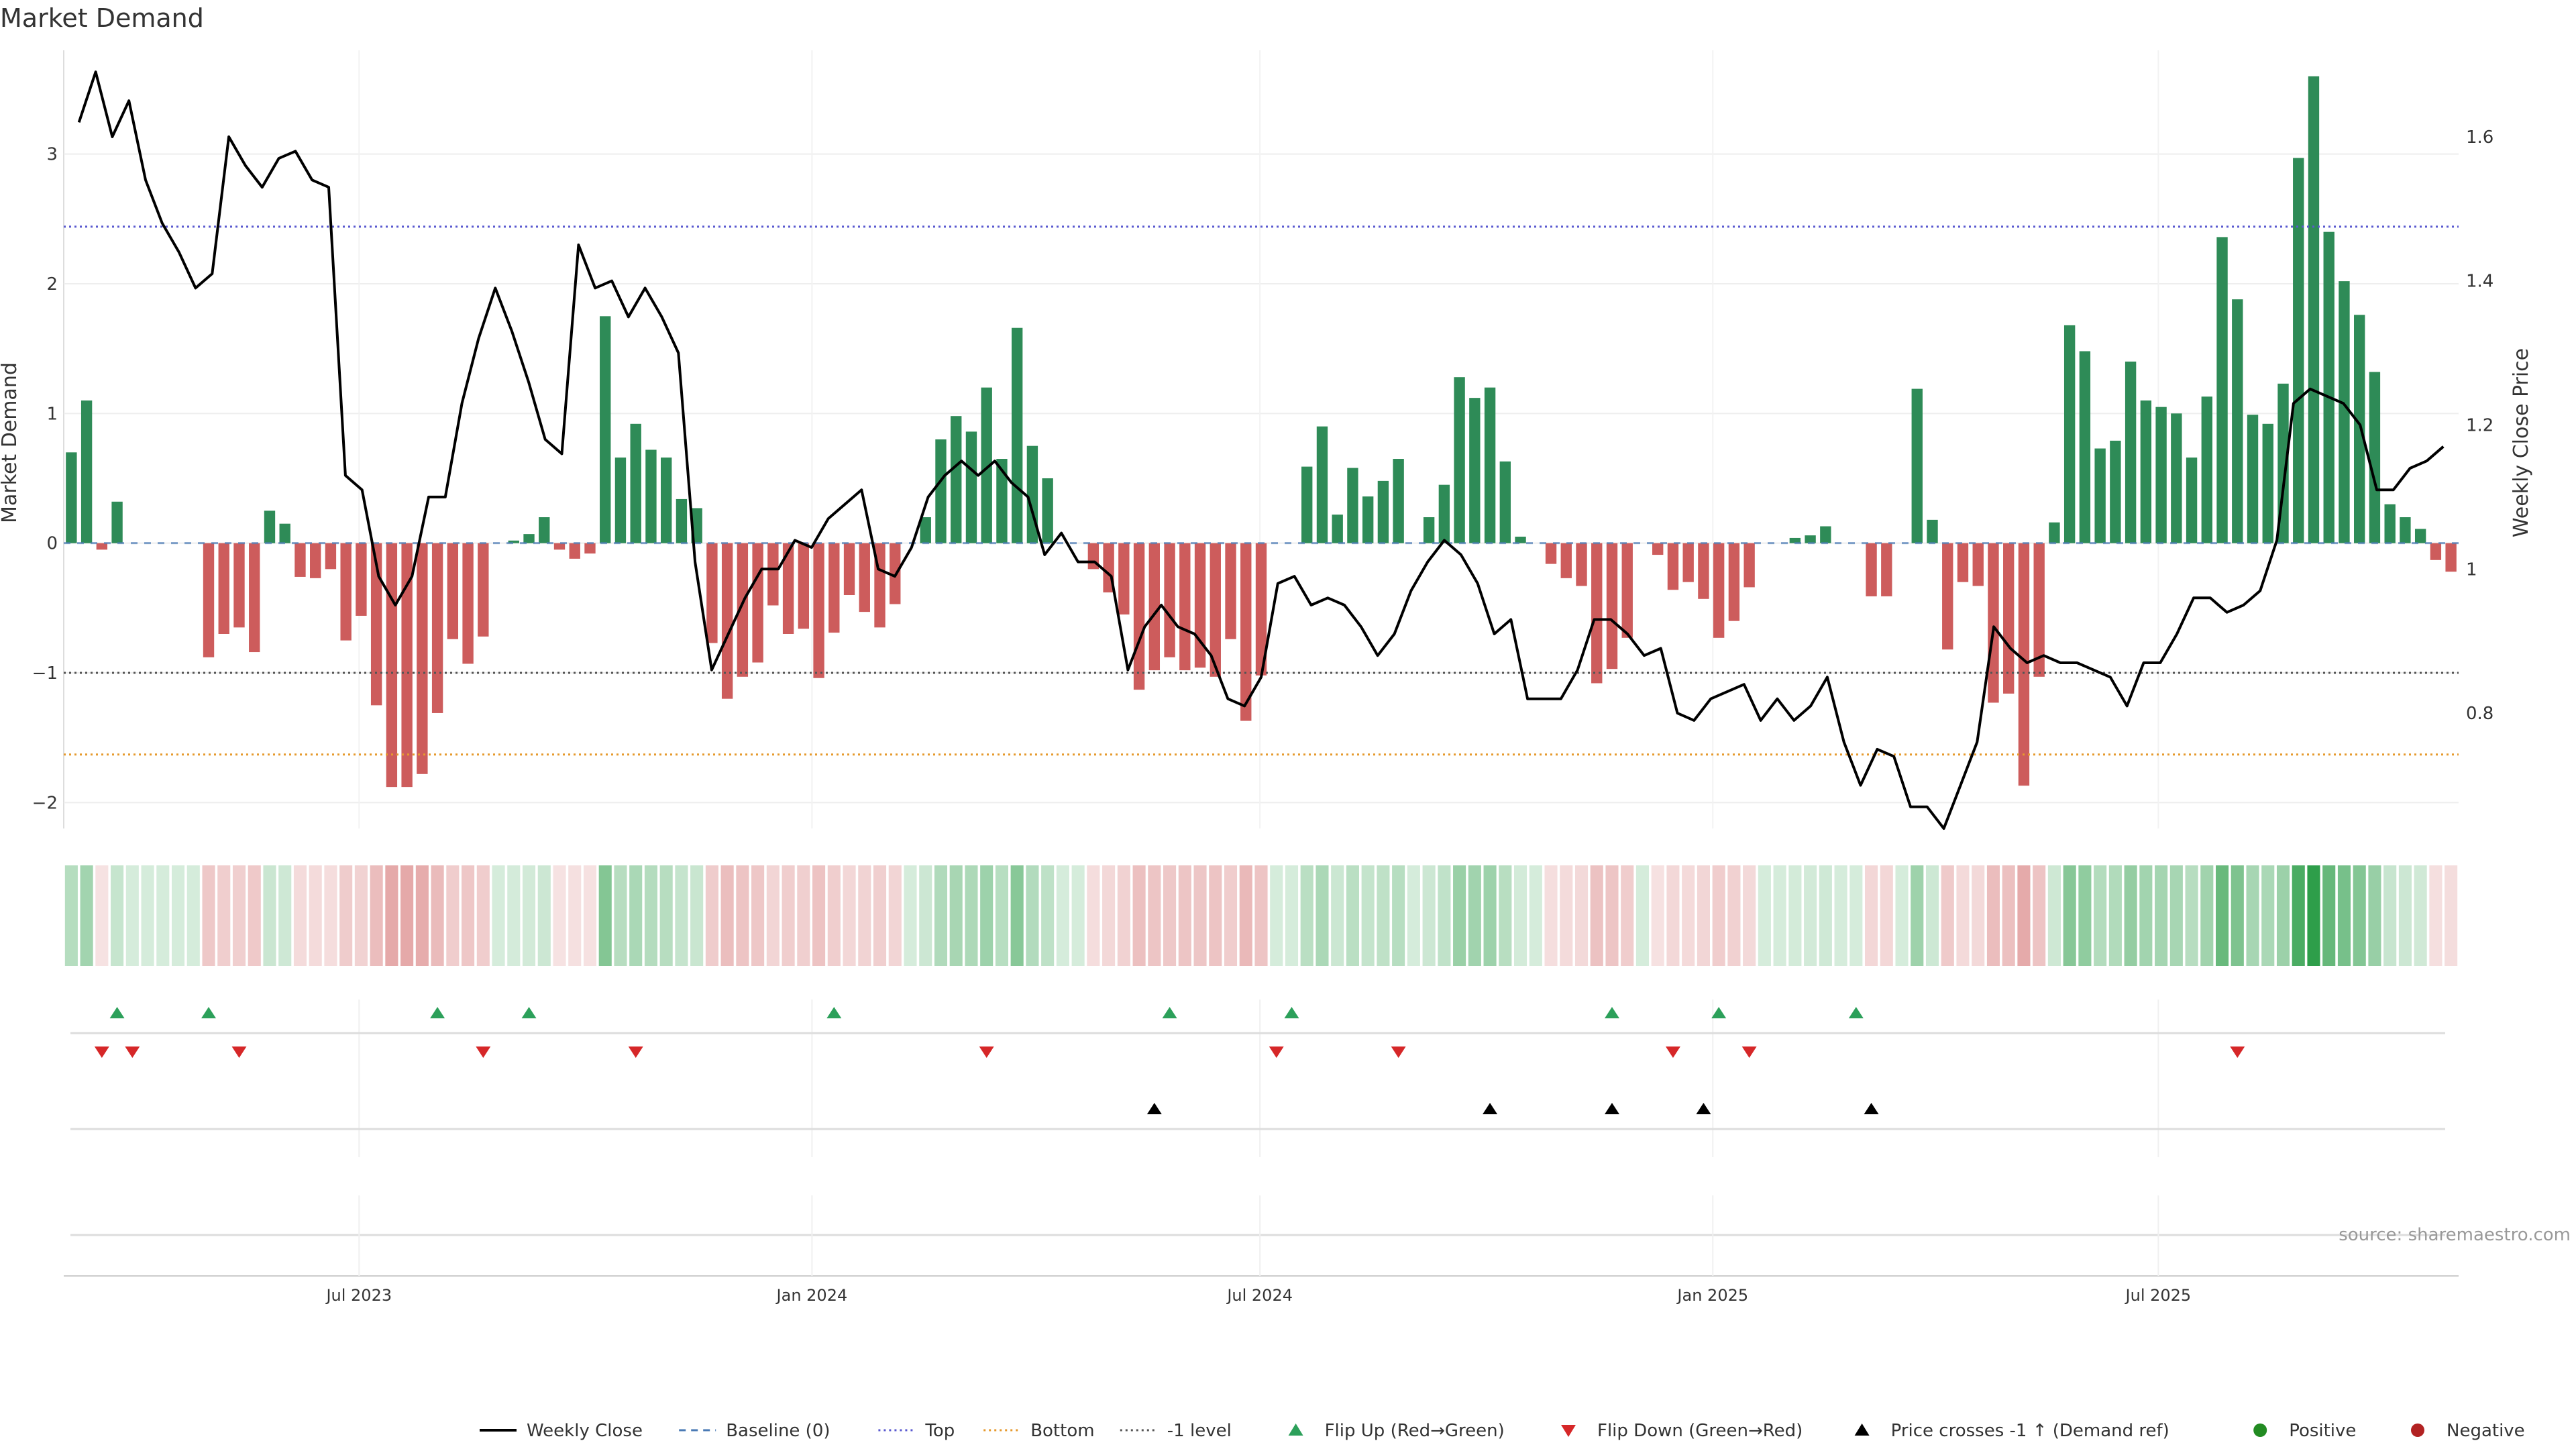  I want to click on y2-axis-label: Weekly Close Price, so click(2521, 442).